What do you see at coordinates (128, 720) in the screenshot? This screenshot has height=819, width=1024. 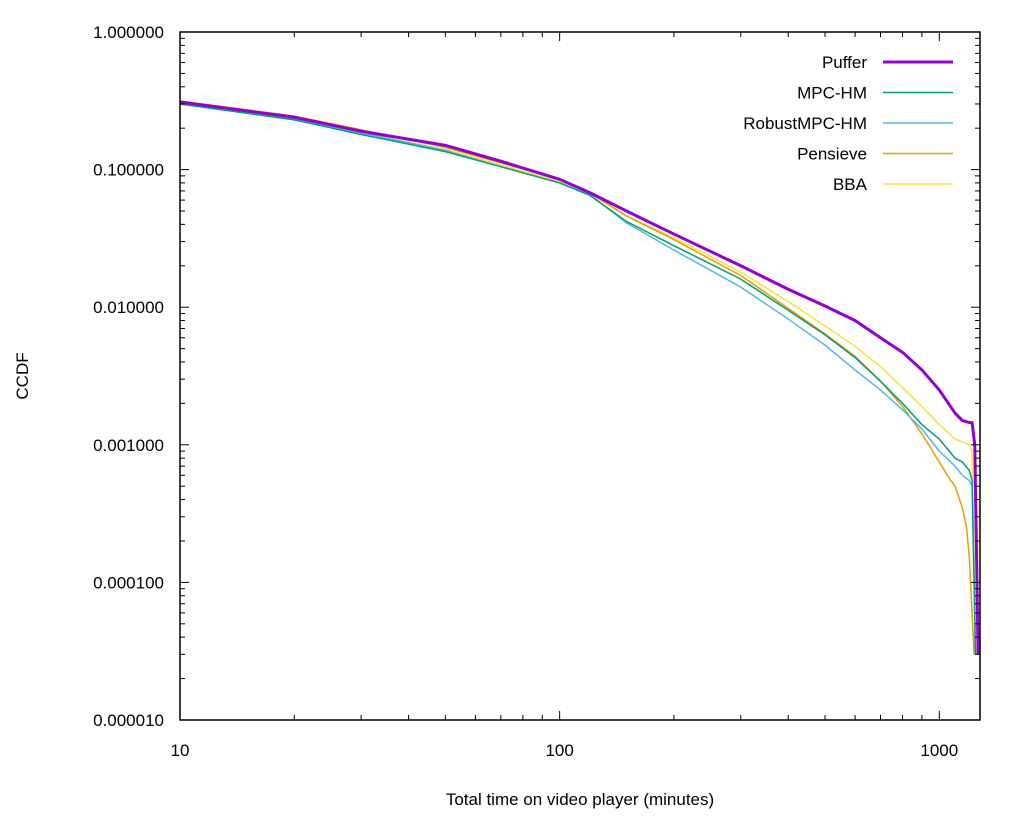 I see `y-tick-label: 0.000010` at bounding box center [128, 720].